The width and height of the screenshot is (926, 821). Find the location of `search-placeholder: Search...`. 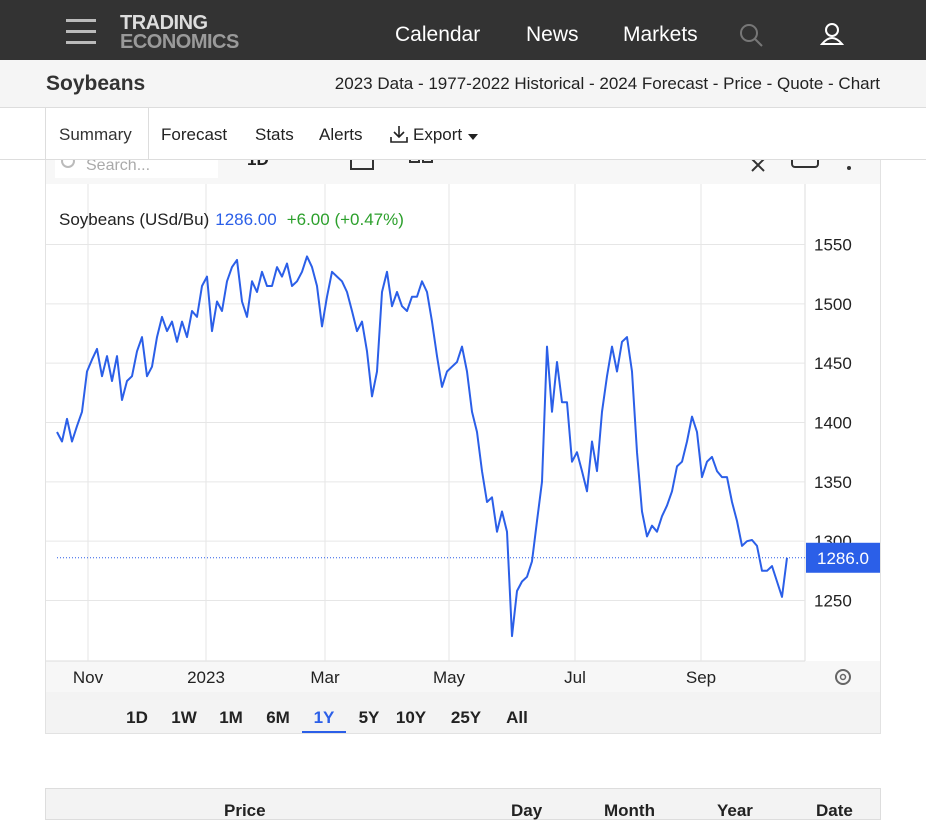

search-placeholder: Search... is located at coordinates (118, 165).